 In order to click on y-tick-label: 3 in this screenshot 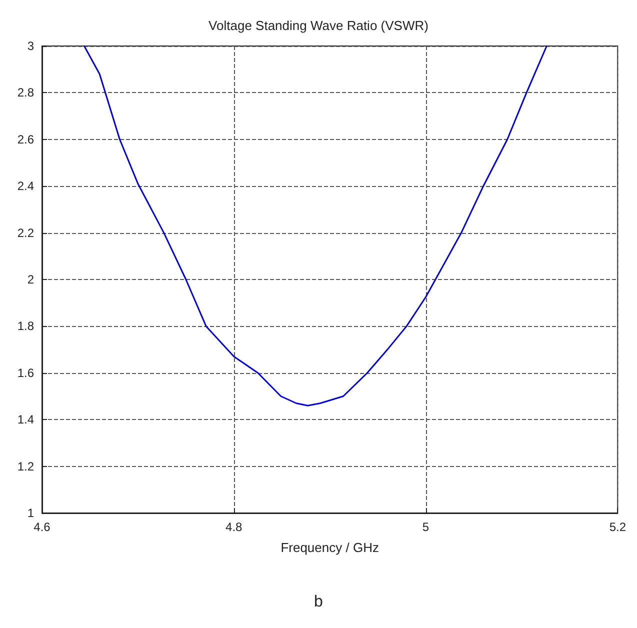, I will do `click(30, 46)`.